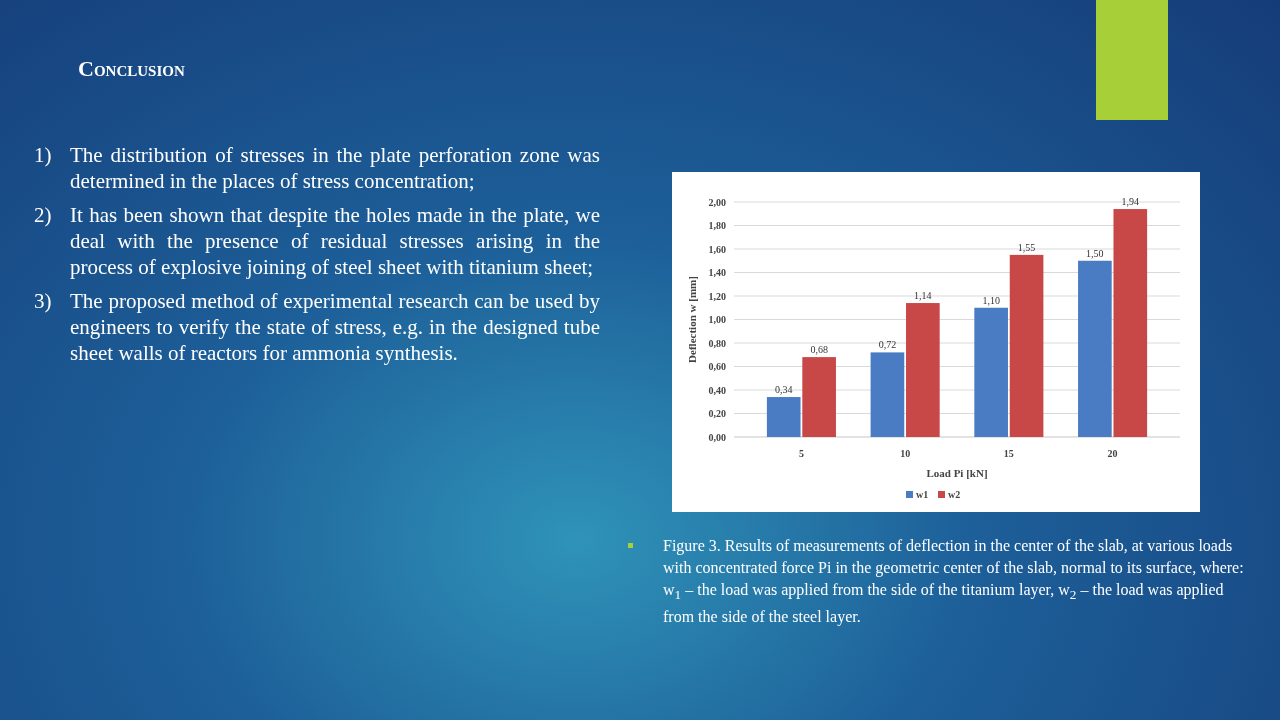  What do you see at coordinates (991, 300) in the screenshot?
I see `data-label: 1,10` at bounding box center [991, 300].